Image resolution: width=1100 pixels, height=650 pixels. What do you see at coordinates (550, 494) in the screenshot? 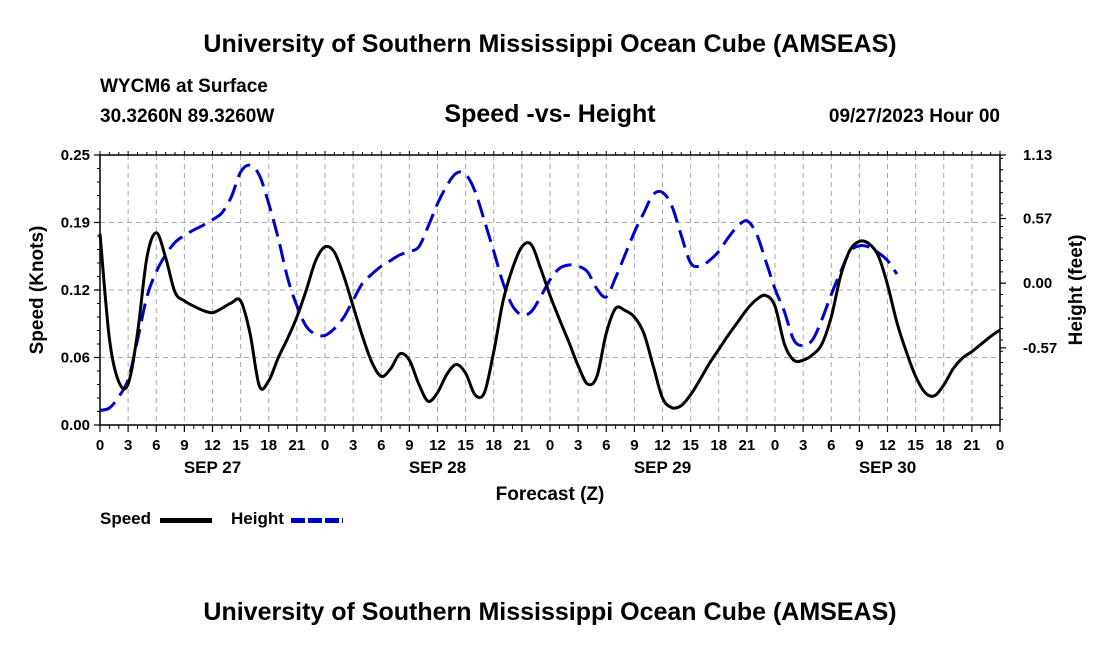
I see `x-axis-label: Forecast (Z)` at bounding box center [550, 494].